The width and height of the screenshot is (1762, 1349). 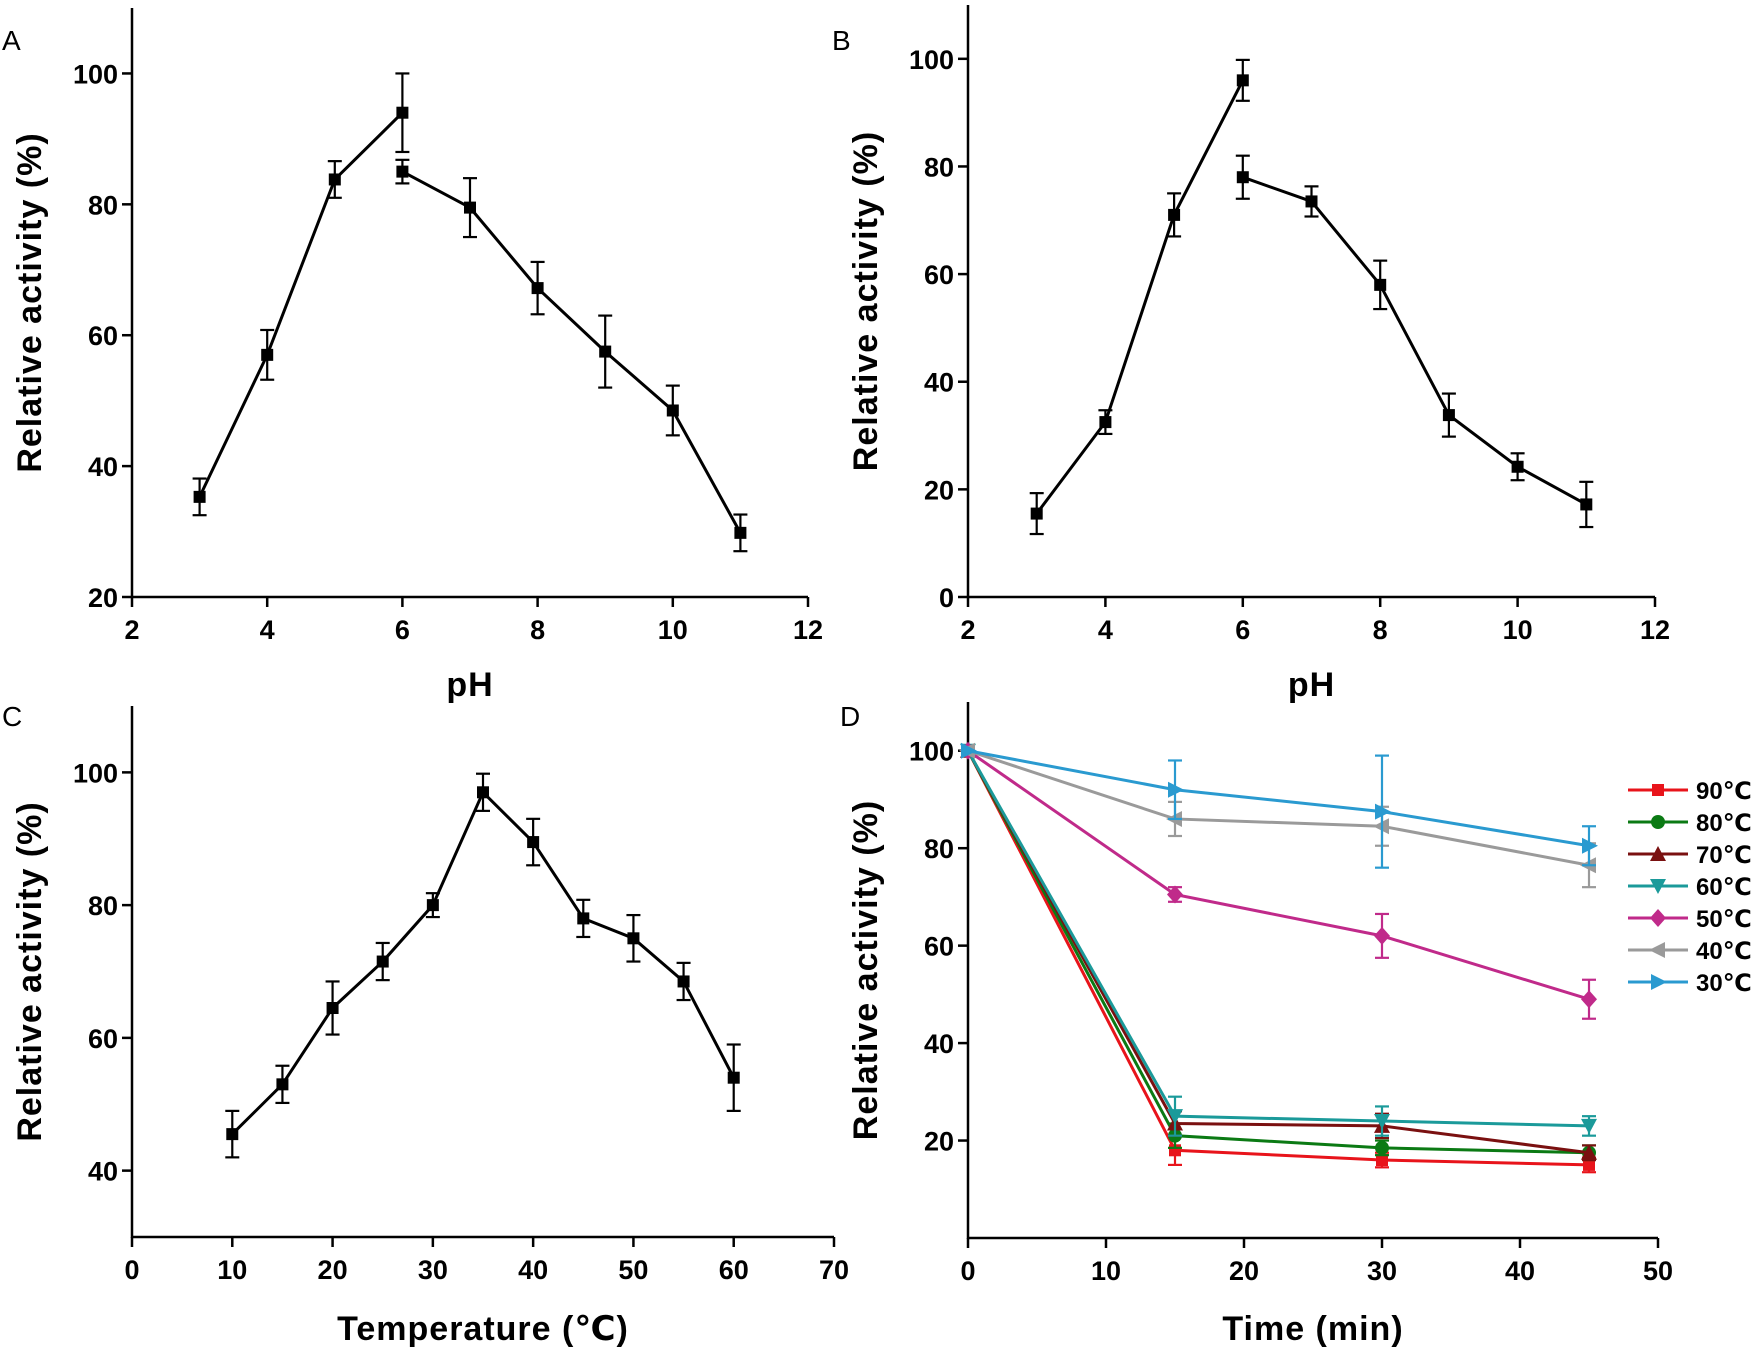 I want to click on x-tick-label: 50, so click(x=633, y=1270).